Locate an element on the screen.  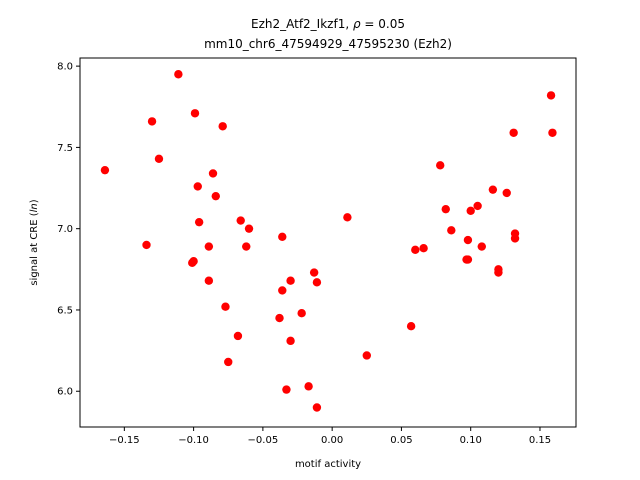
x-tick-label: −0.15 is located at coordinates (124, 440).